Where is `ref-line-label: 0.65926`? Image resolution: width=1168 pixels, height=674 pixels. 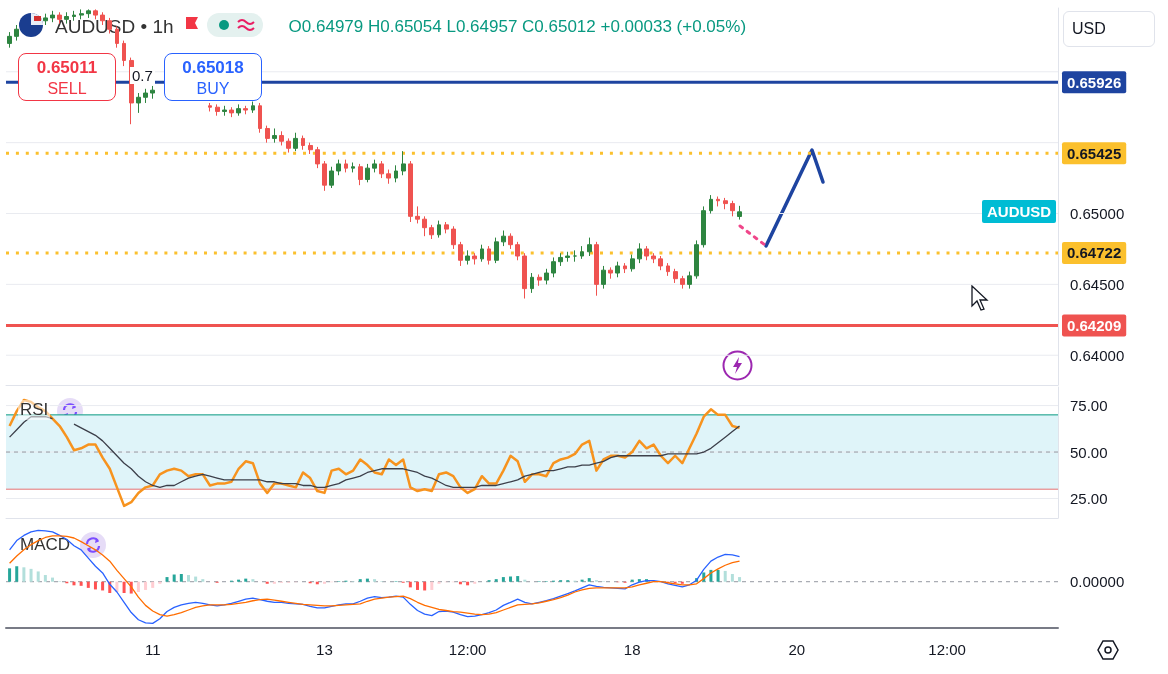
ref-line-label: 0.65926 is located at coordinates (1094, 82).